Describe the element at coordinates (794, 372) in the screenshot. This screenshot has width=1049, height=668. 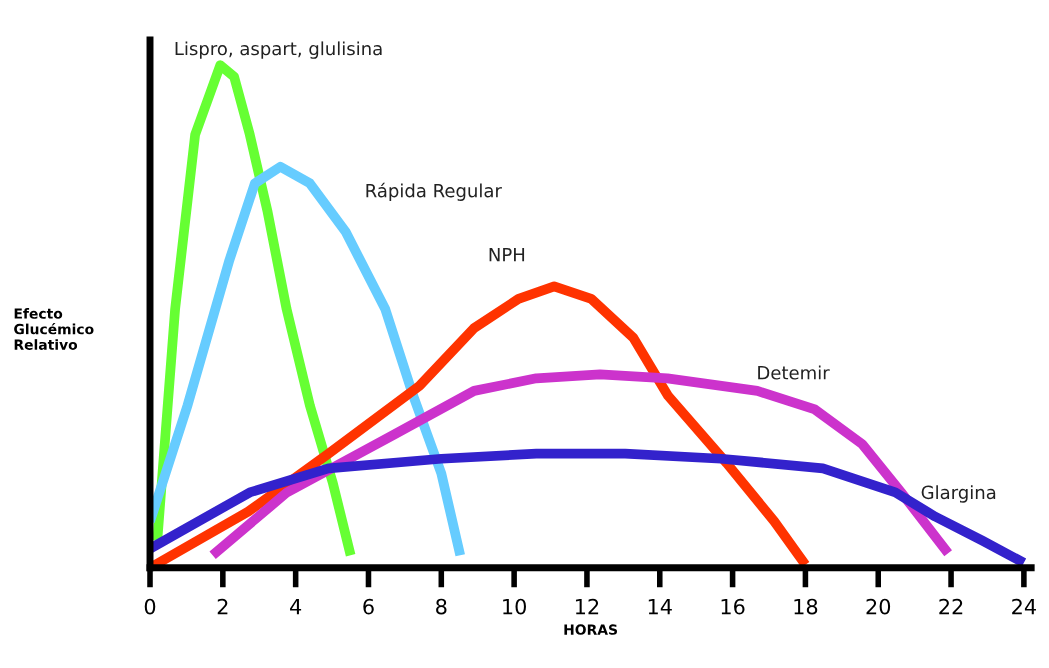
I see `series-label: Detemir` at that location.